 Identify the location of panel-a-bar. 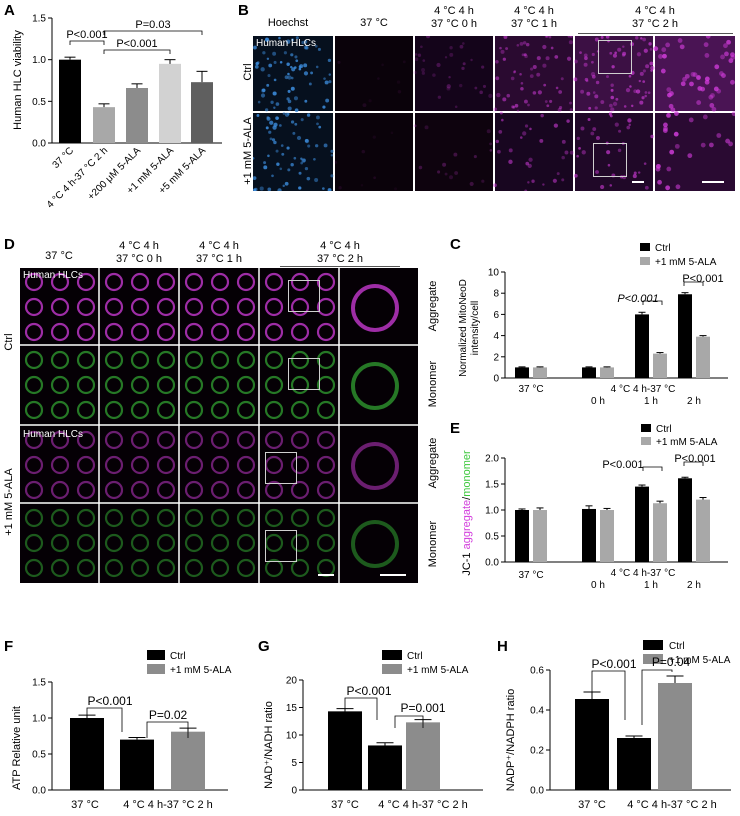
(137, 115).